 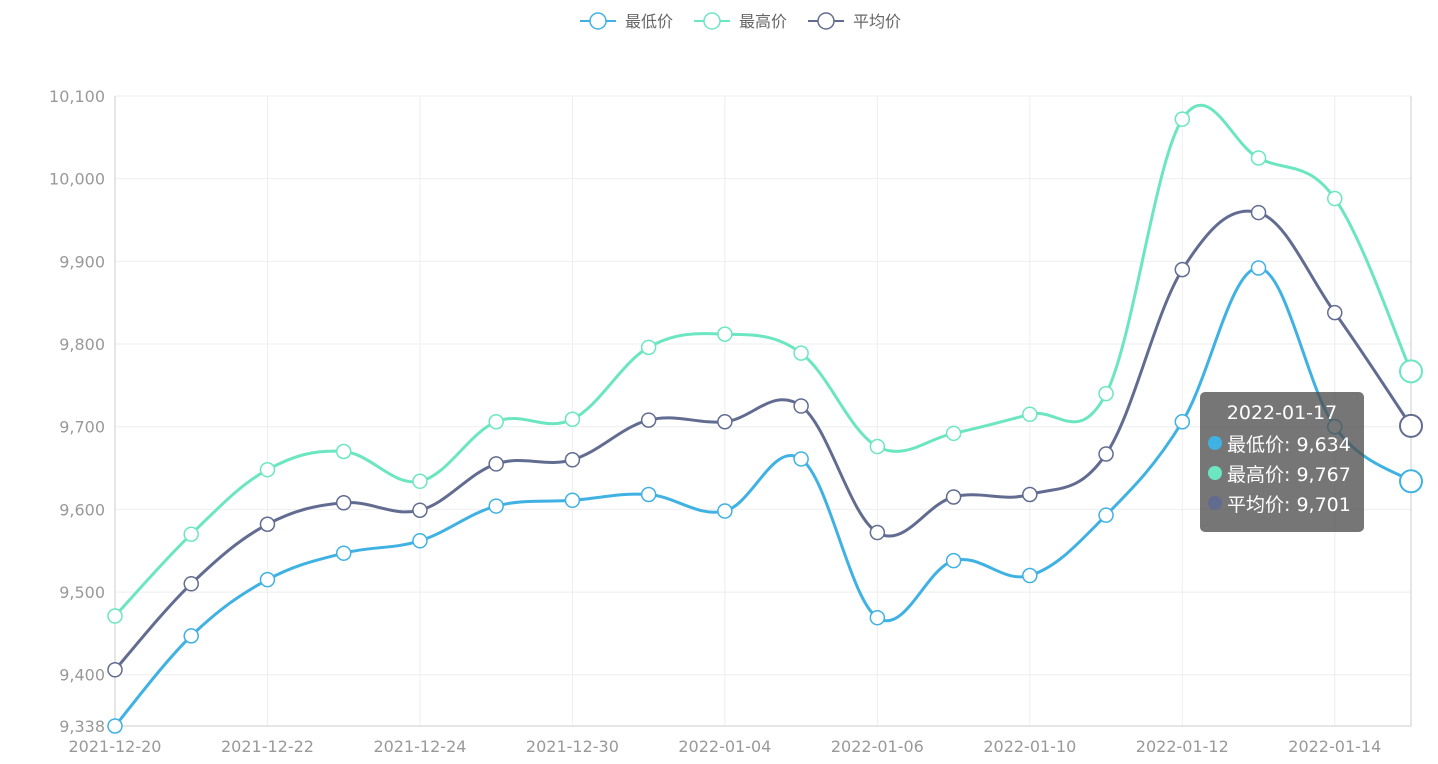 I want to click on tooltip-label-low: 最低价: 9,634, so click(x=1289, y=444).